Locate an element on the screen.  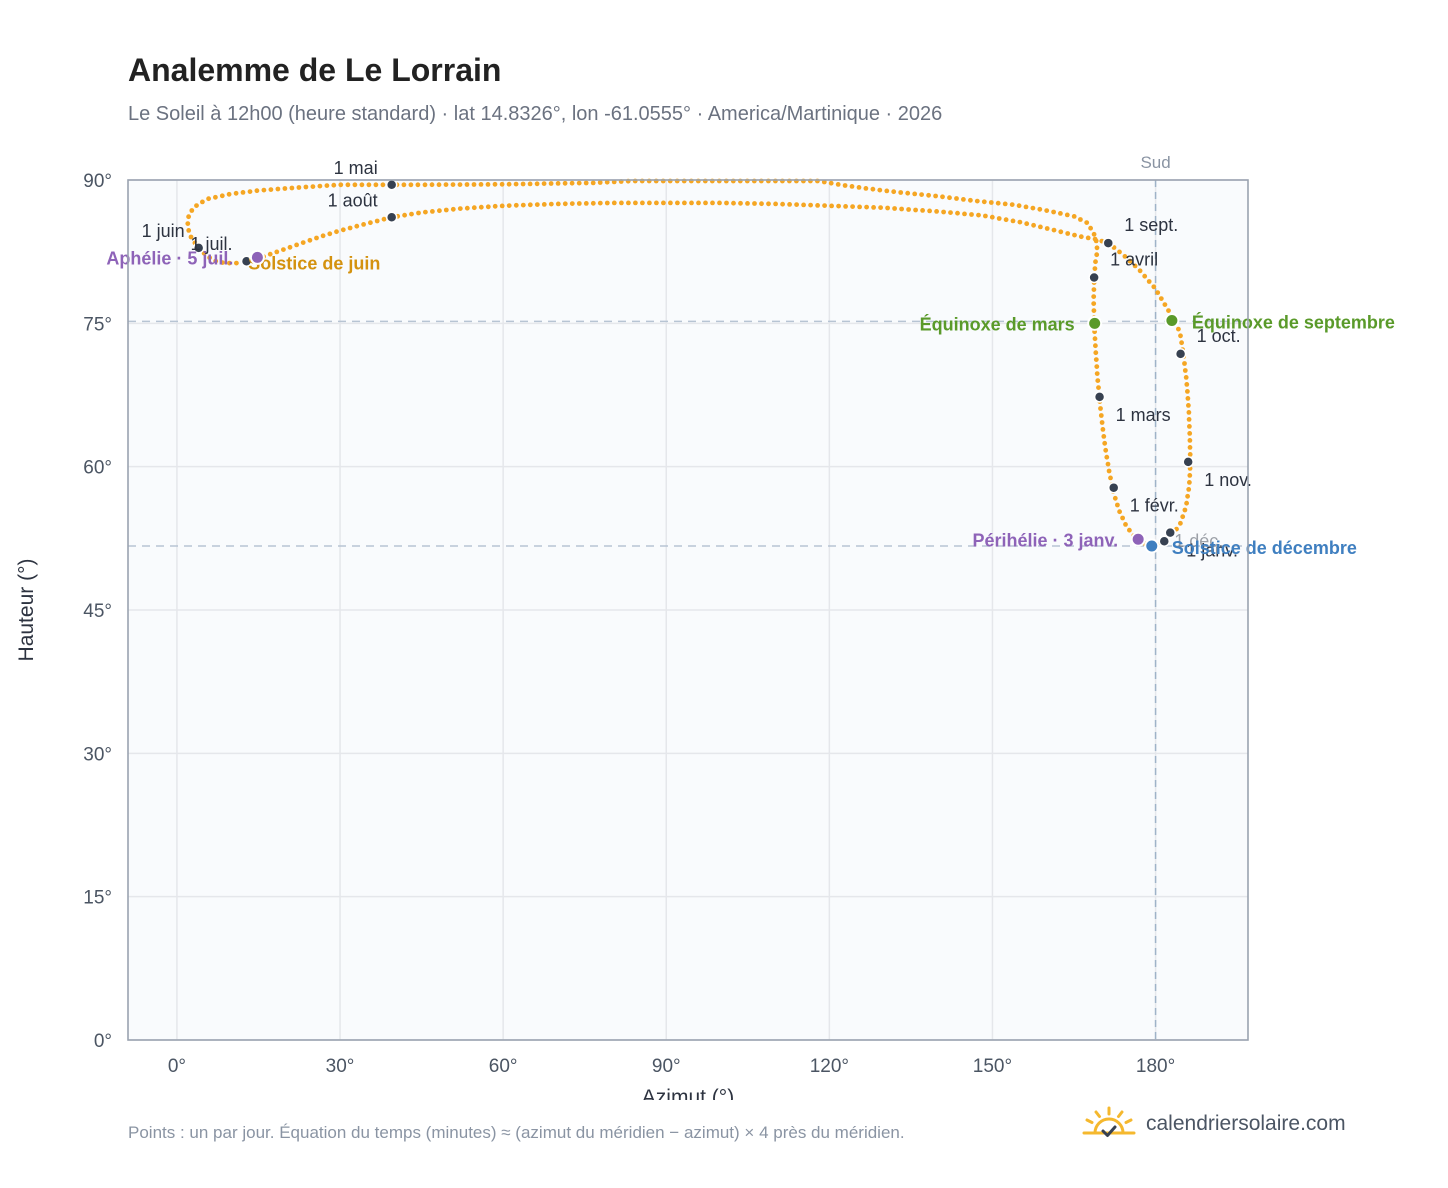
brand-link: calendriersolaire.com is located at coordinates (1214, 1124).